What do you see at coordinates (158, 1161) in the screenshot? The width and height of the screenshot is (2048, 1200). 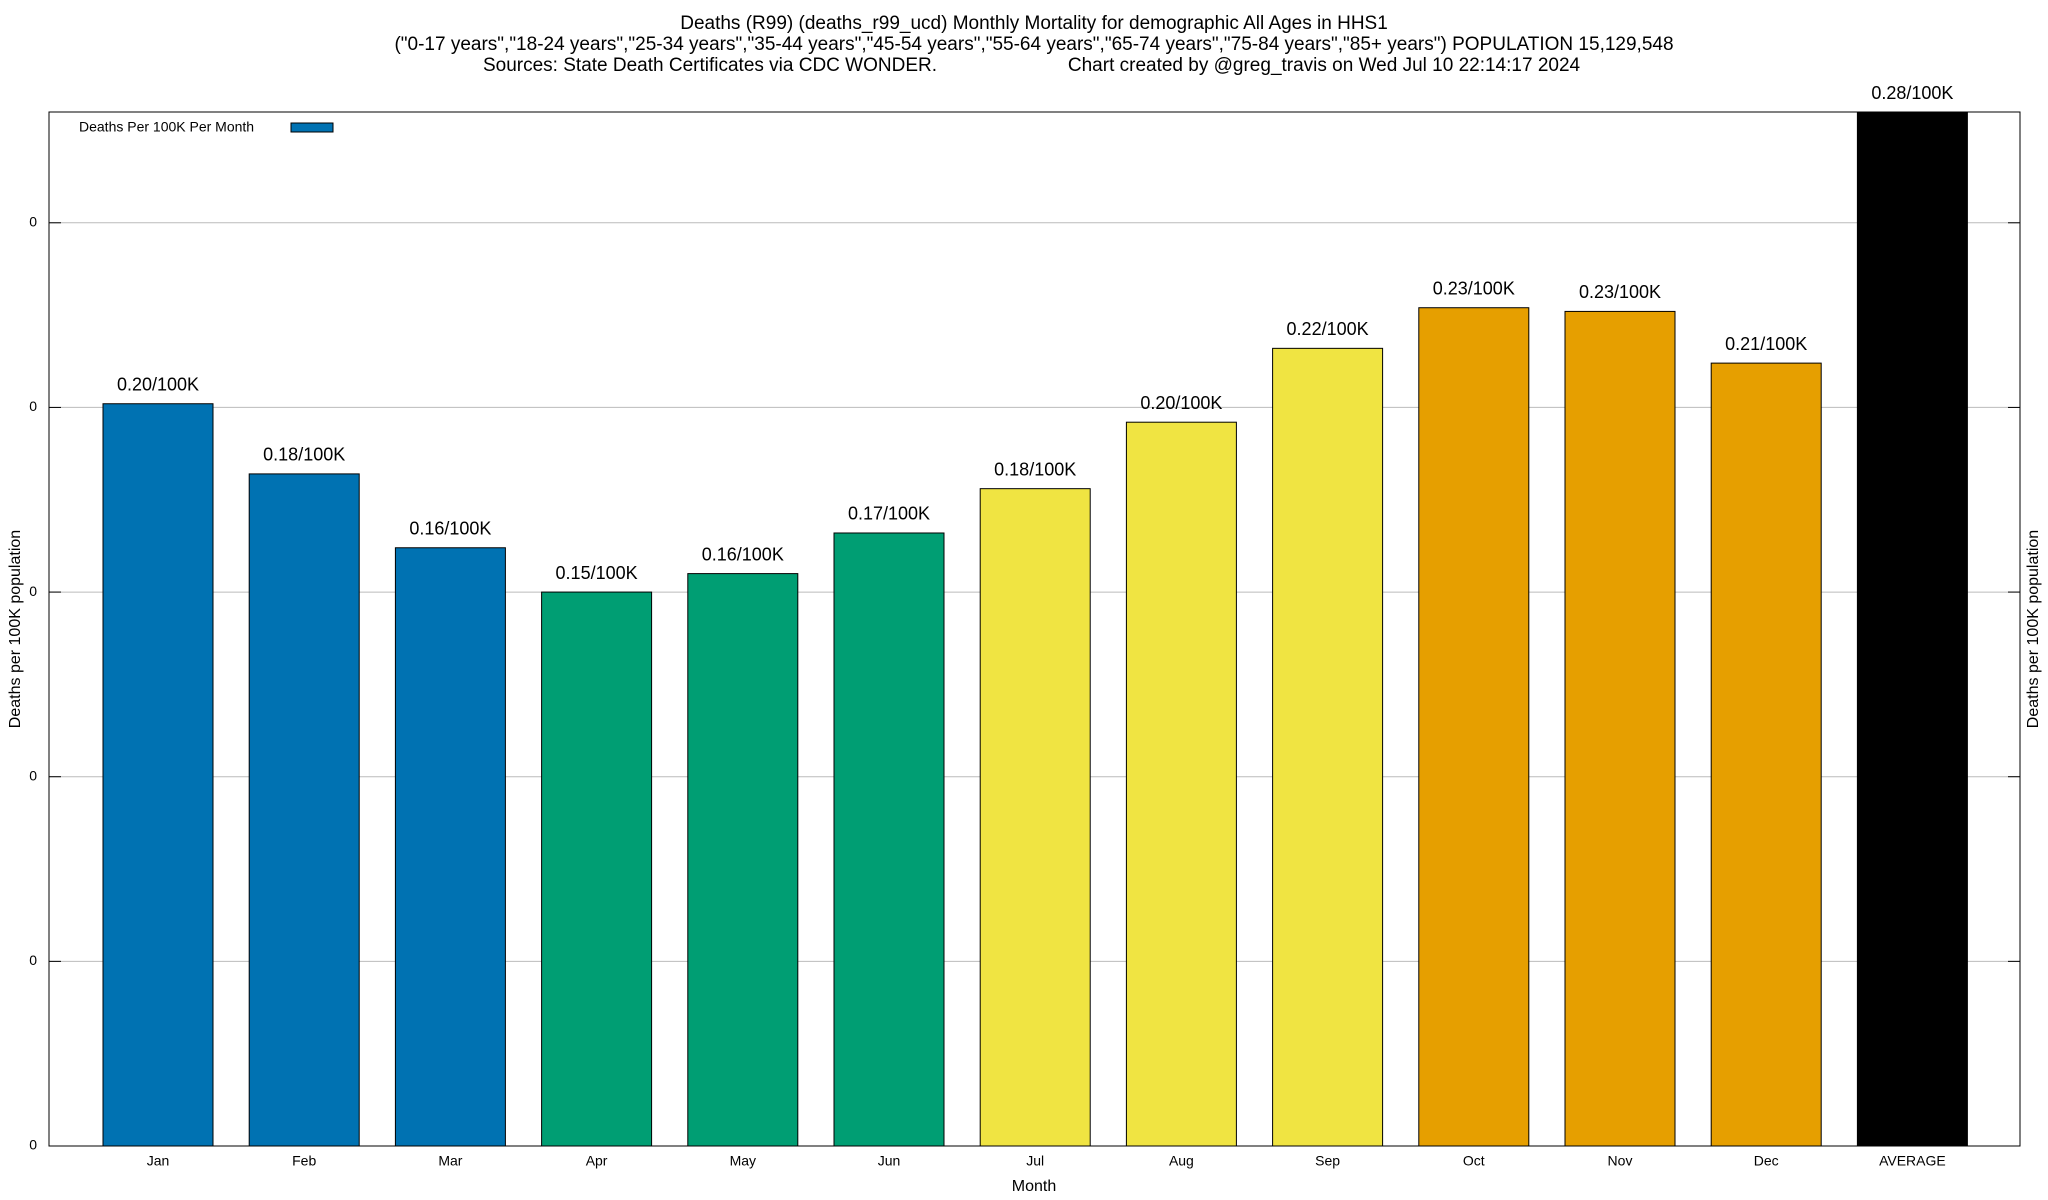 I see `x-tick-label: Jan` at bounding box center [158, 1161].